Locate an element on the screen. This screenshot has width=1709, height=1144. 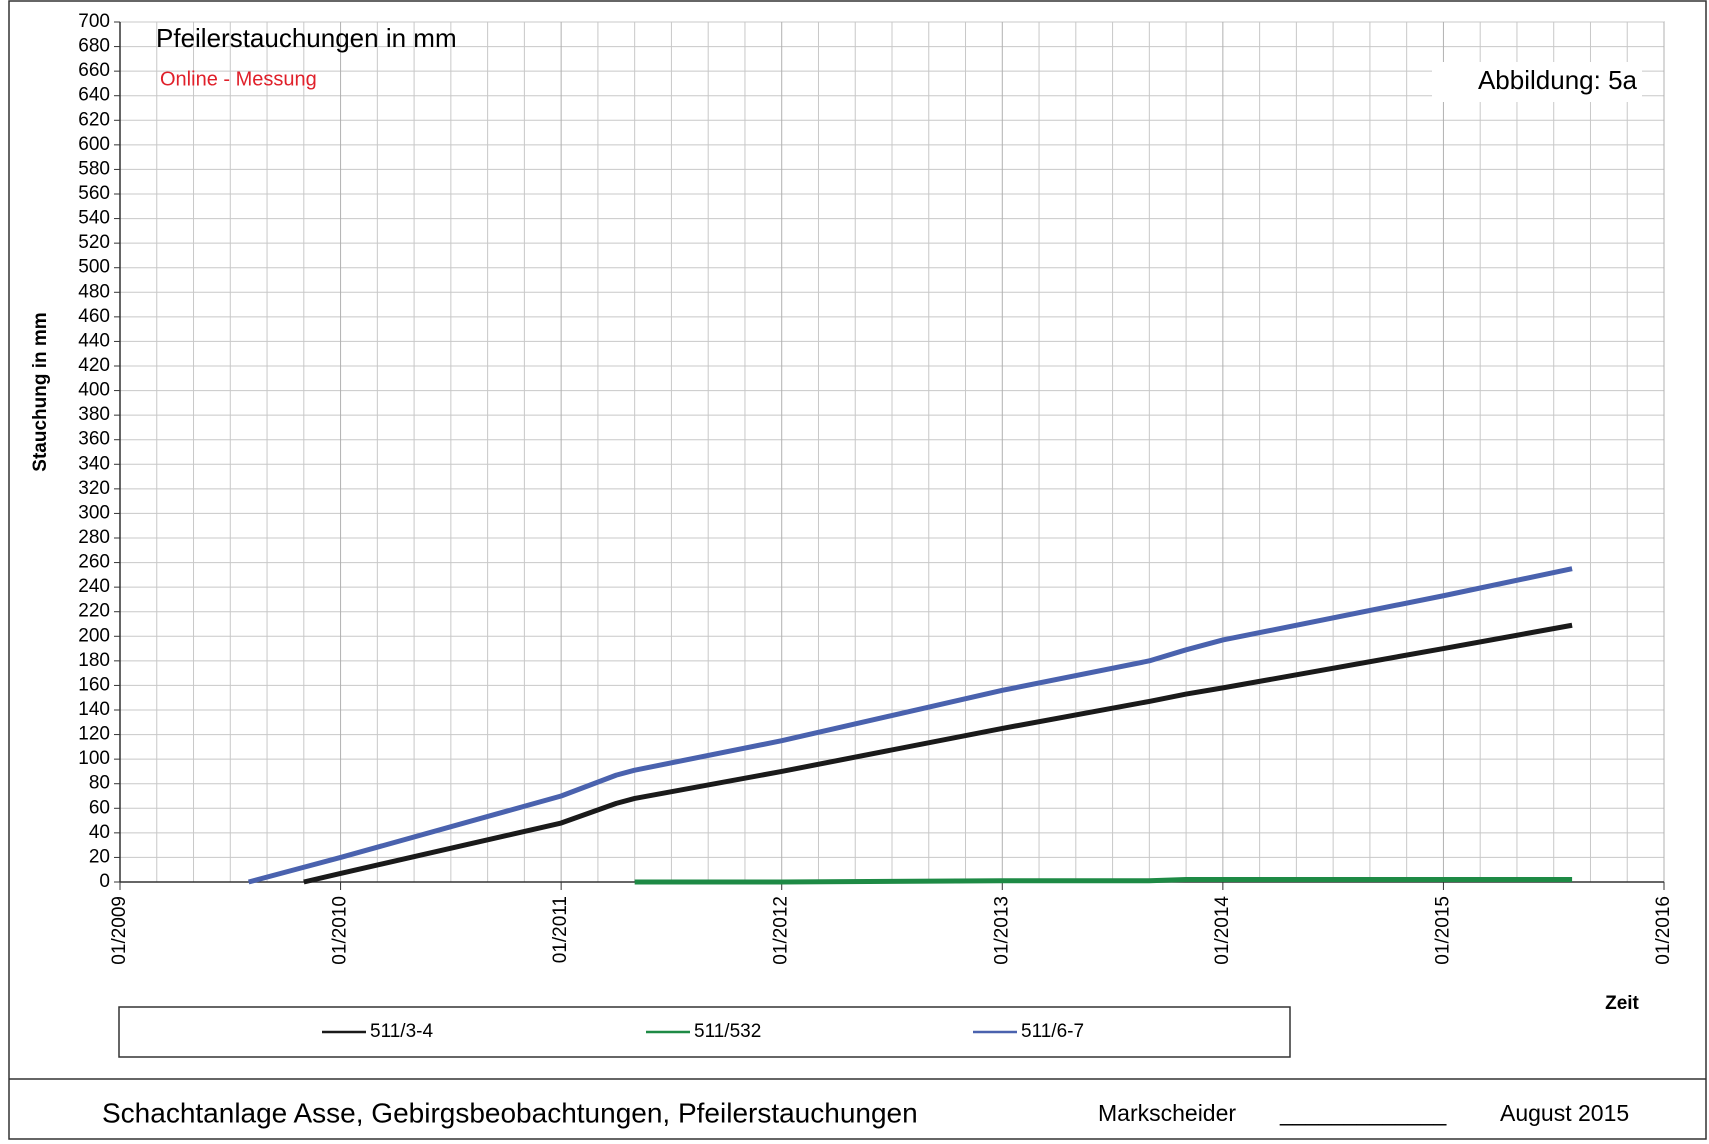
series-line is located at coordinates (1103, 881).